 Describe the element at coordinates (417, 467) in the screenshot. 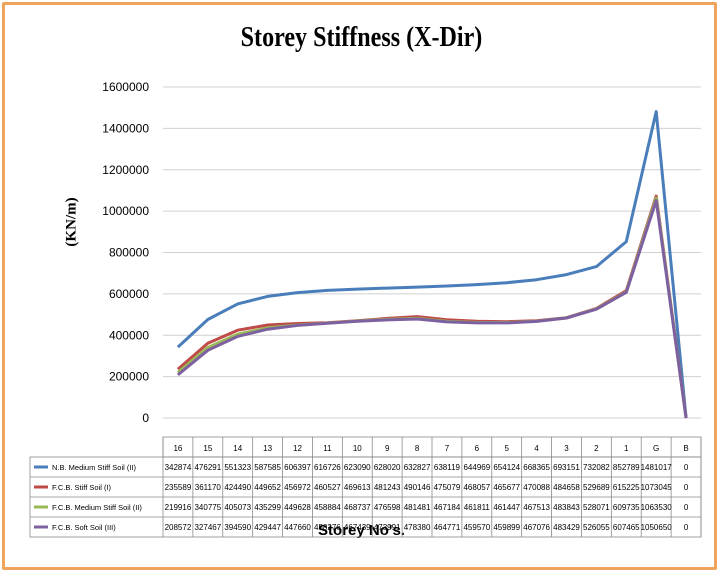

I see `data-value-label: 632827` at that location.